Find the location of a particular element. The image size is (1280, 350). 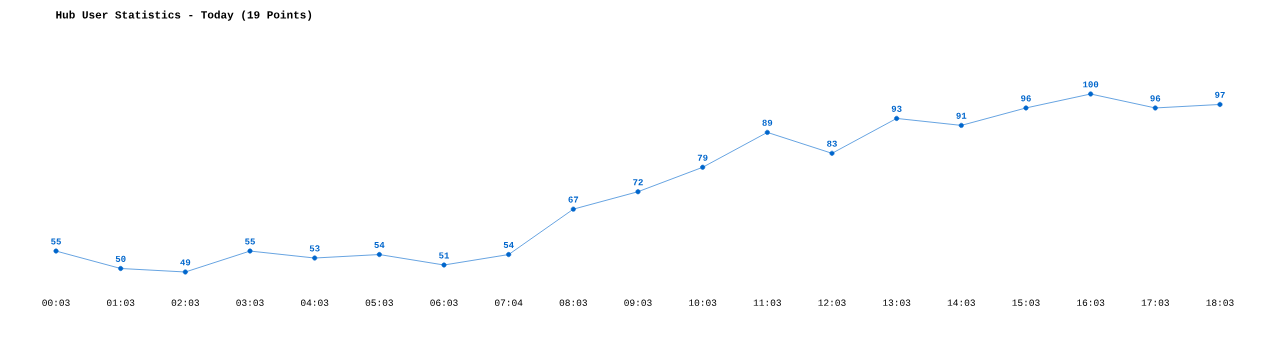

x-tick-label: 02:03 is located at coordinates (185, 302).